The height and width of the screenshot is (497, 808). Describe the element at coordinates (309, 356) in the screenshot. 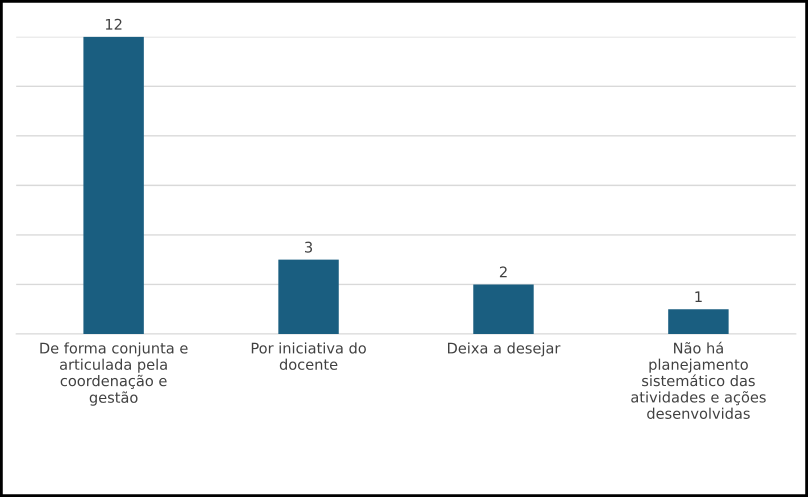

I see `x-tick-label: Por iniciativa do docente` at that location.